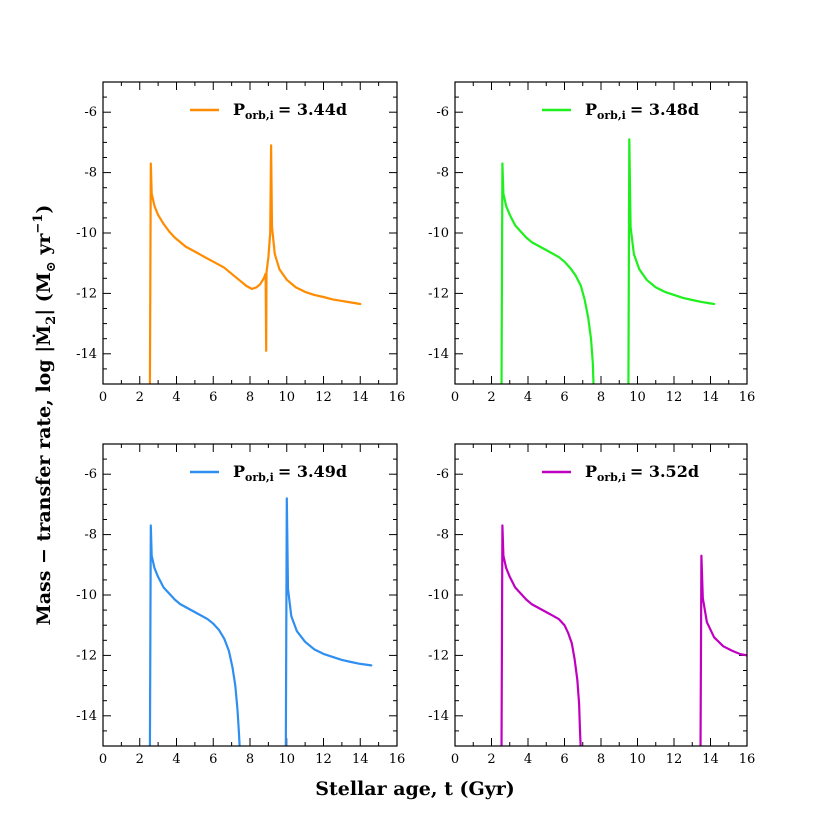 The image size is (830, 830). What do you see at coordinates (51, 320) in the screenshot?
I see `y-title-sub: 2` at bounding box center [51, 320].